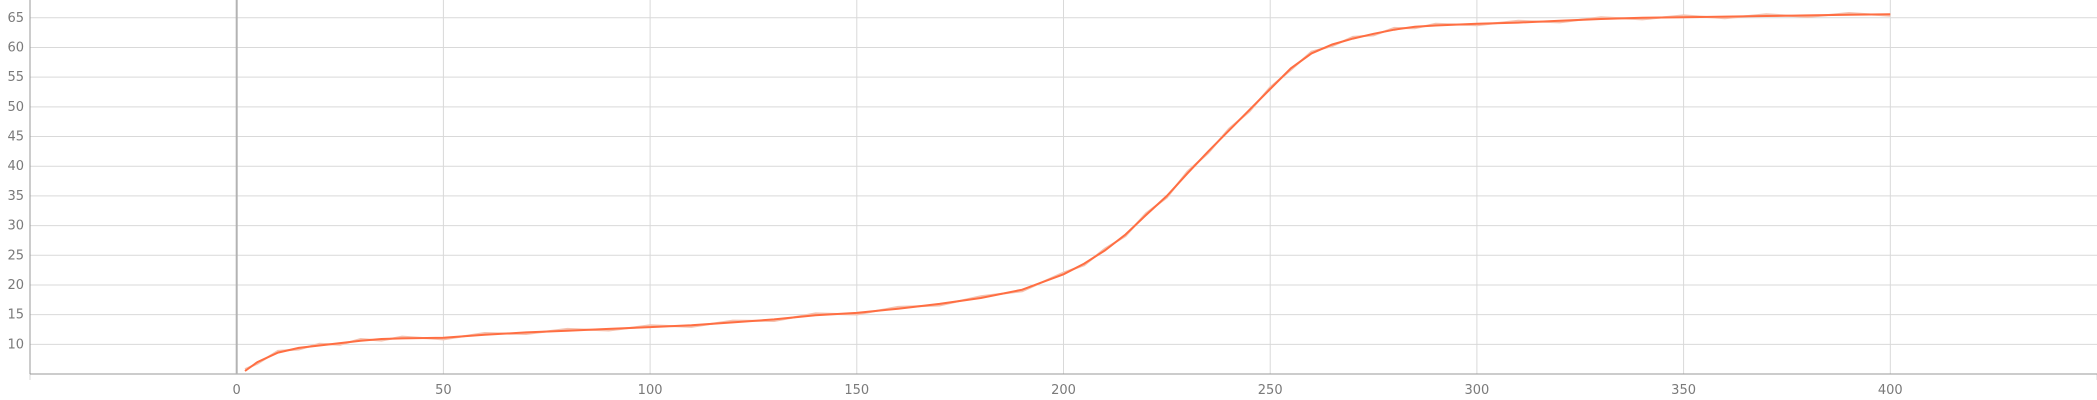  Describe the element at coordinates (15, 255) in the screenshot. I see `y-tick-label: 25` at that location.